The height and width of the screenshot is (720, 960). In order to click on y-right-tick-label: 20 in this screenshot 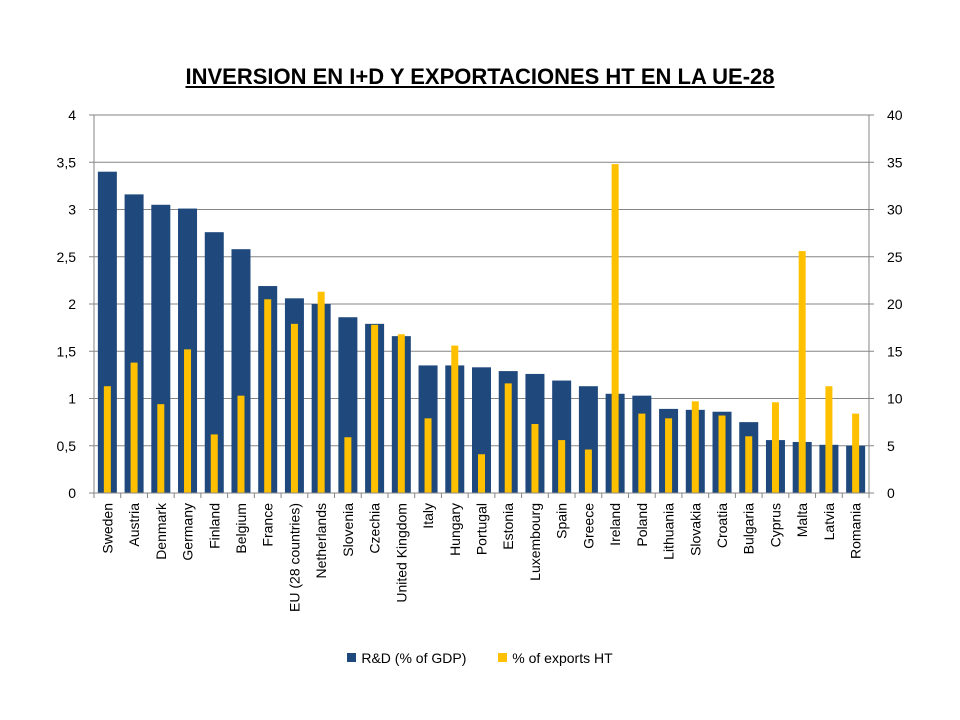, I will do `click(895, 304)`.